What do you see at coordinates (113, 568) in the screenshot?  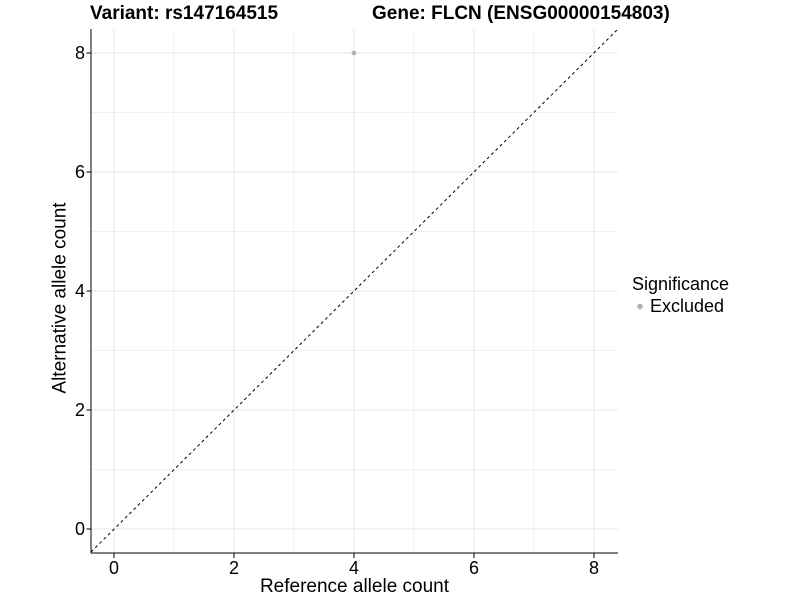 I see `x-tick-label-0: 0` at bounding box center [113, 568].